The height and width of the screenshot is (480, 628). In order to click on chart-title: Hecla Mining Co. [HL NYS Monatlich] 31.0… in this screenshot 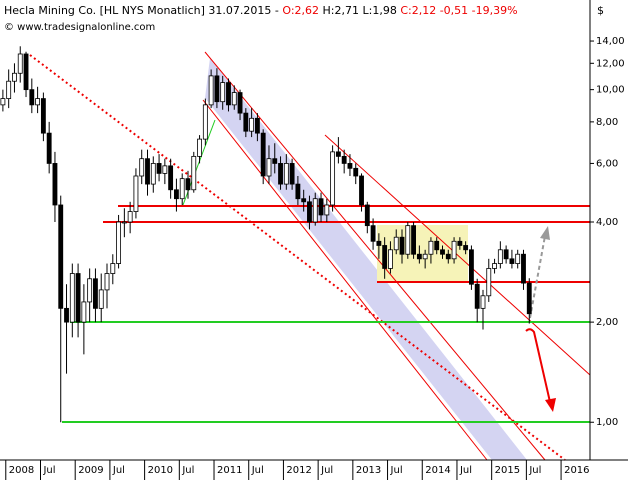, I will do `click(261, 10)`.